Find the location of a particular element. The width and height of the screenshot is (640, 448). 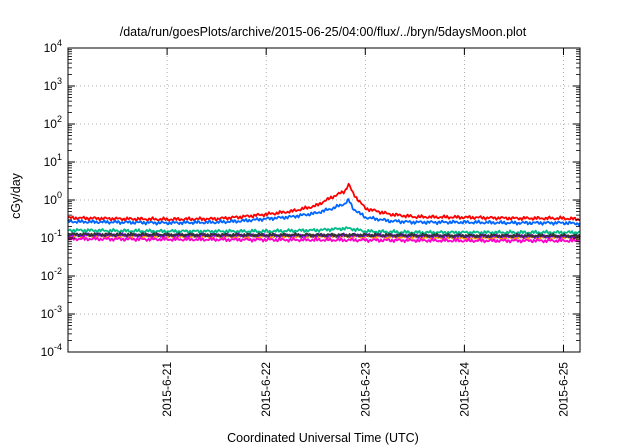

y-tick-label: 10⁻³ is located at coordinates (51, 312).